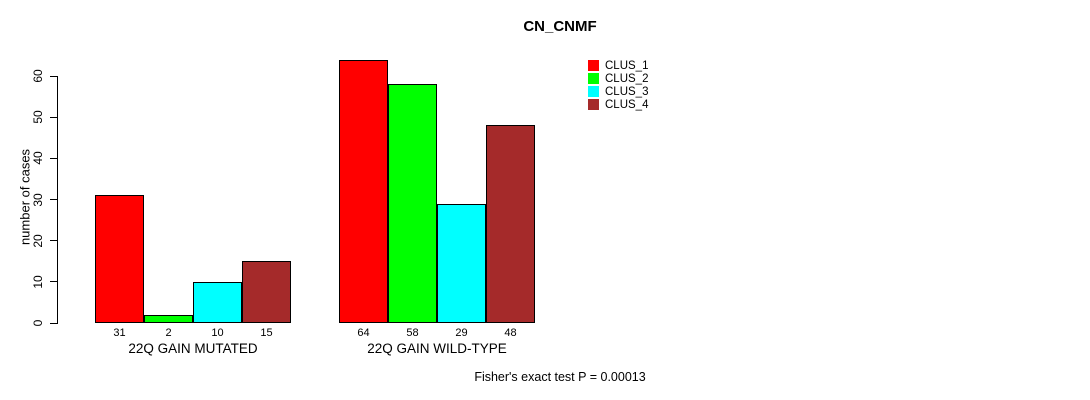 This screenshot has width=1090, height=400. Describe the element at coordinates (266, 333) in the screenshot. I see `bar-value-label: 15` at that location.